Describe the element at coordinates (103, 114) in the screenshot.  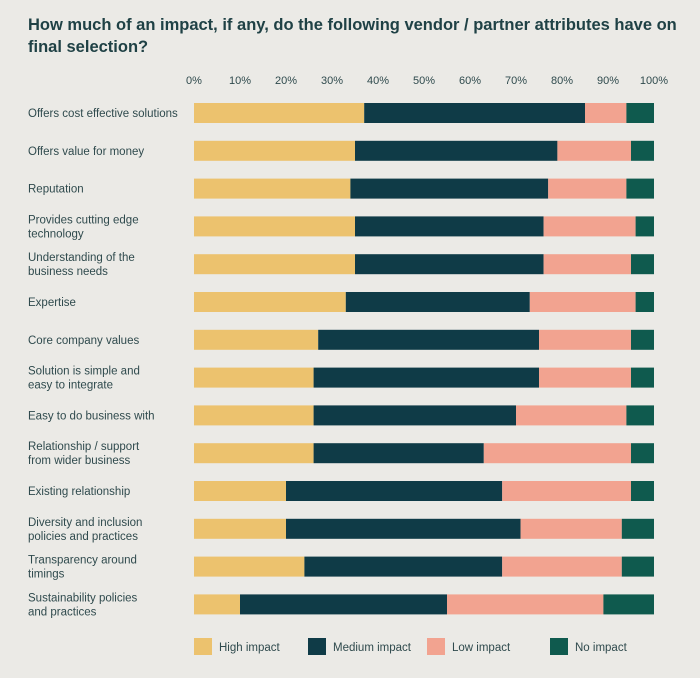
I see `category-label: Offers cost effective solutions` at that location.